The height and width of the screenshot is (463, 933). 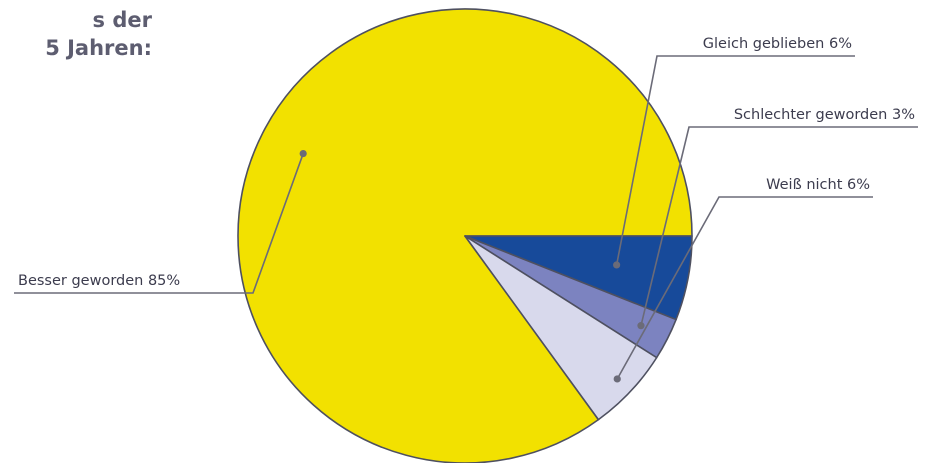 What do you see at coordinates (735, 160) in the screenshot?
I see `leader-line-gleich` at bounding box center [735, 160].